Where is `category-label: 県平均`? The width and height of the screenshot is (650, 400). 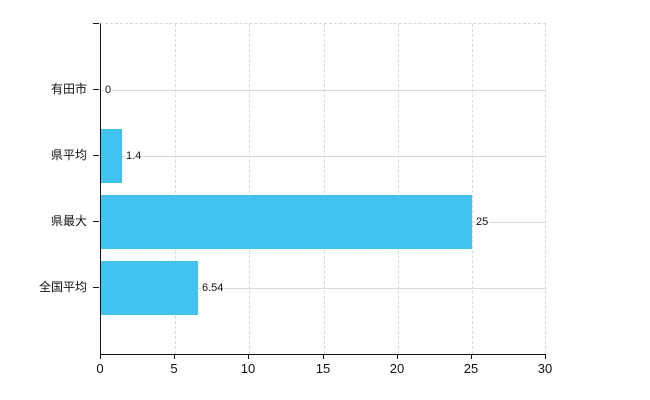 category-label: 県平均 is located at coordinates (68, 155).